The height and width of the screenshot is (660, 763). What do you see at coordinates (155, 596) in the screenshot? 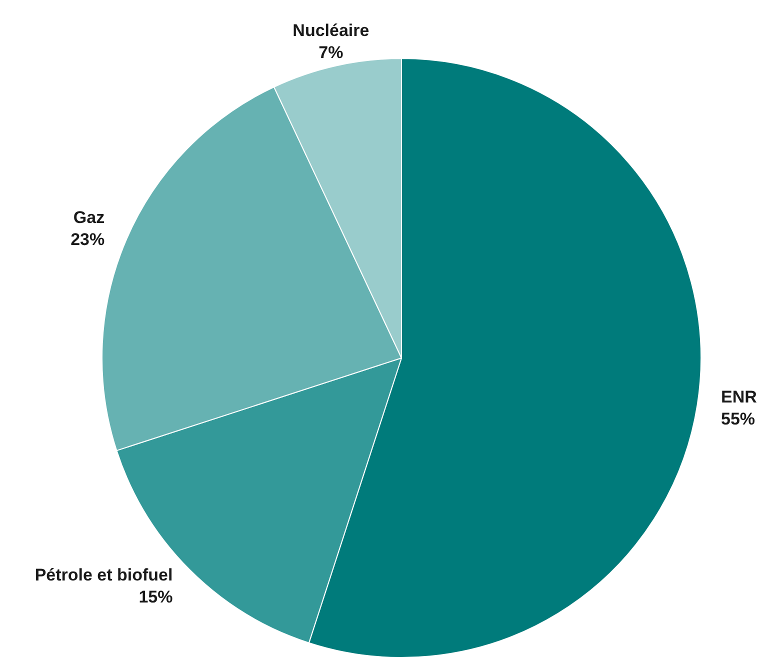
I see `data-label: 15%` at bounding box center [155, 596].